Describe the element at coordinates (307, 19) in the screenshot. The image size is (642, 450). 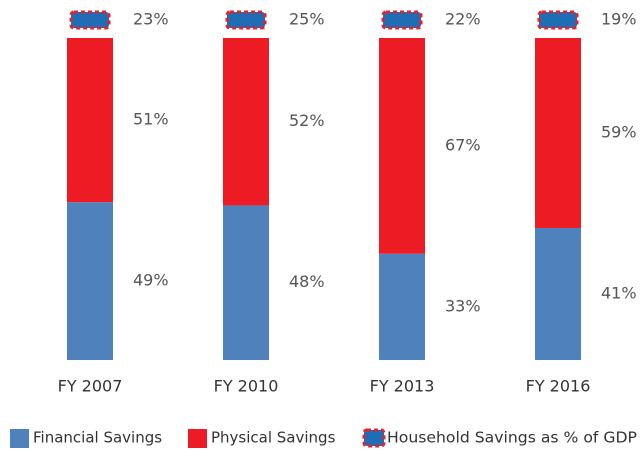
I see `value-label: 25%` at that location.